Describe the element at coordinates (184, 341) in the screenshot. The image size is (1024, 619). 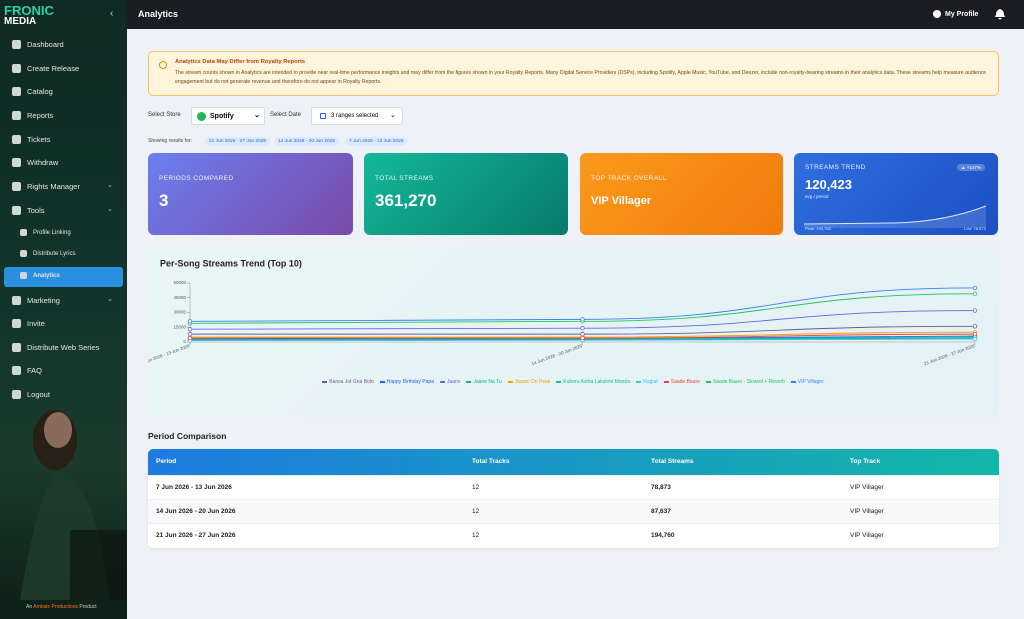
I see `y-tick-label: 0` at that location.